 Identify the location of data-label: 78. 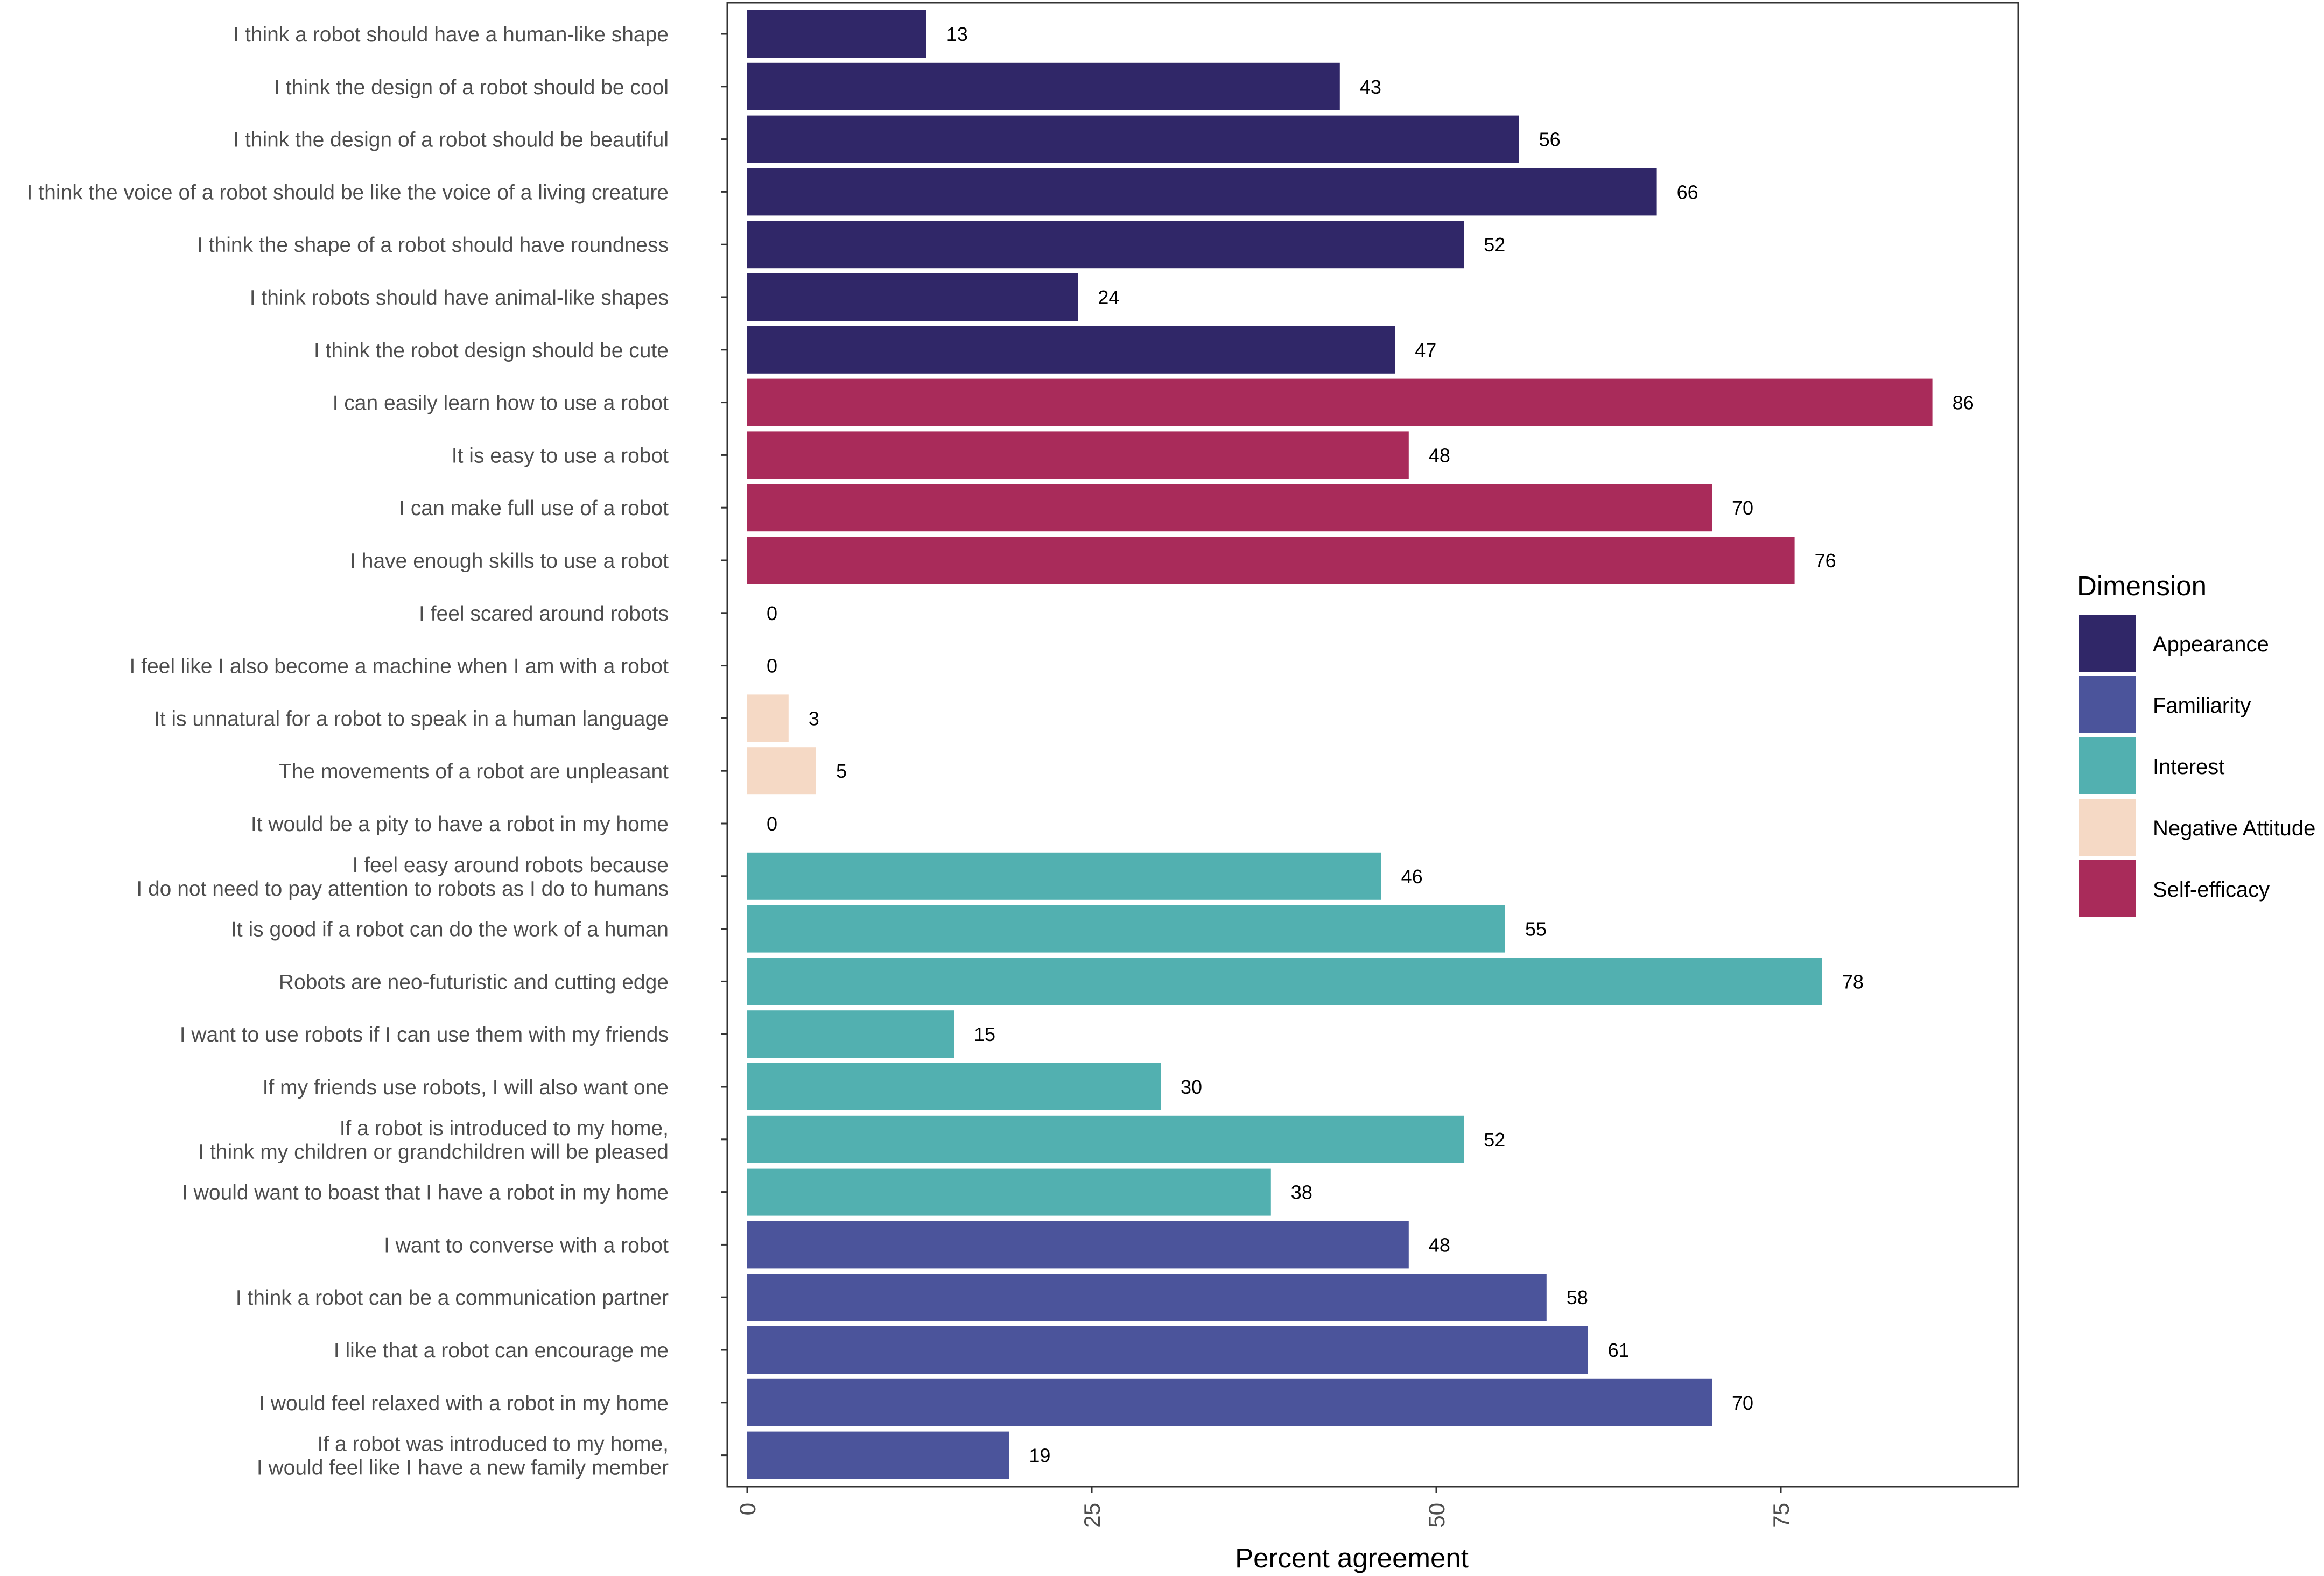
(1853, 981).